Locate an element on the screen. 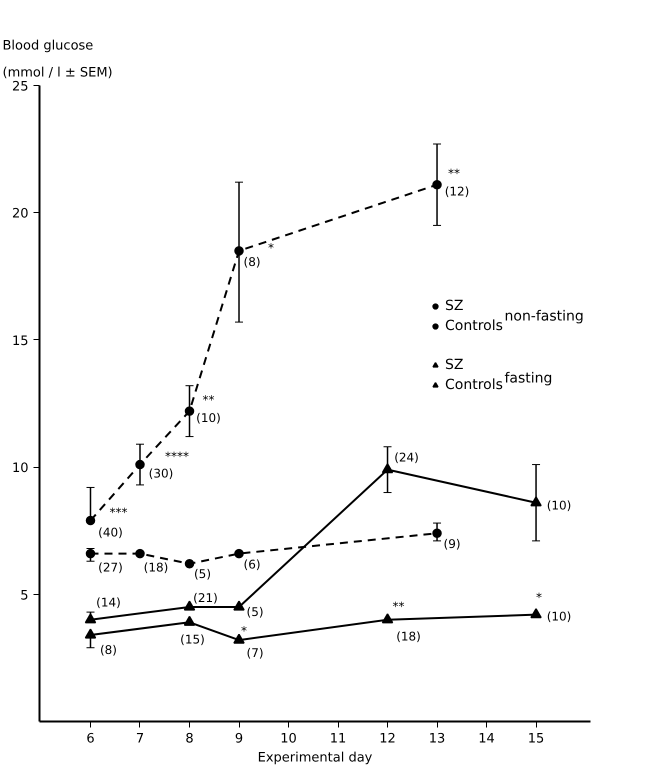  x-tick-label: 8 is located at coordinates (189, 739).